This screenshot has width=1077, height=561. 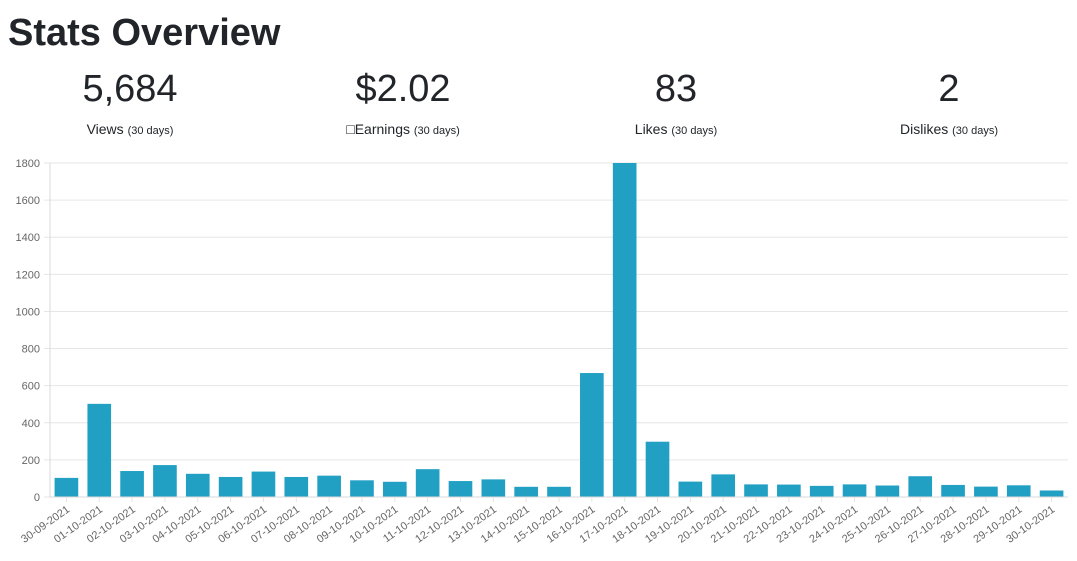 What do you see at coordinates (427, 483) in the screenshot?
I see `bar-11-10-2021` at bounding box center [427, 483].